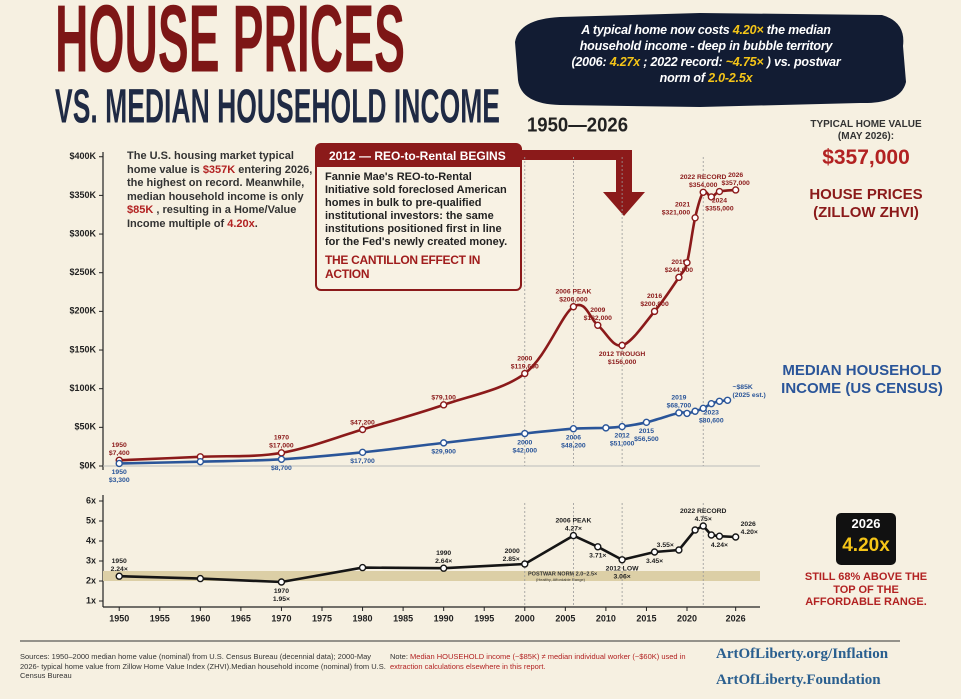 Image resolution: width=961 pixels, height=699 pixels. I want to click on data-label: $68,700, so click(679, 406).